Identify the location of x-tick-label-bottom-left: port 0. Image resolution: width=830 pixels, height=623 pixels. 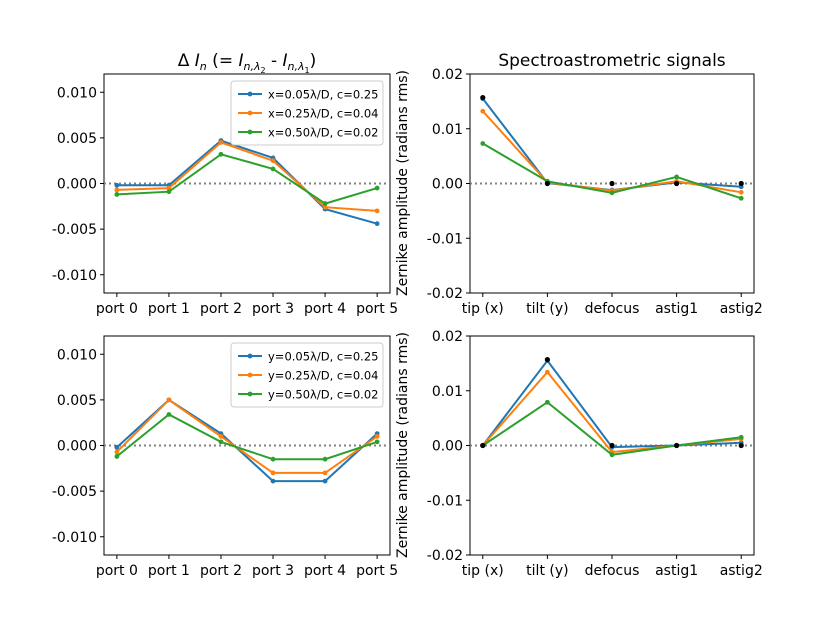
(117, 571).